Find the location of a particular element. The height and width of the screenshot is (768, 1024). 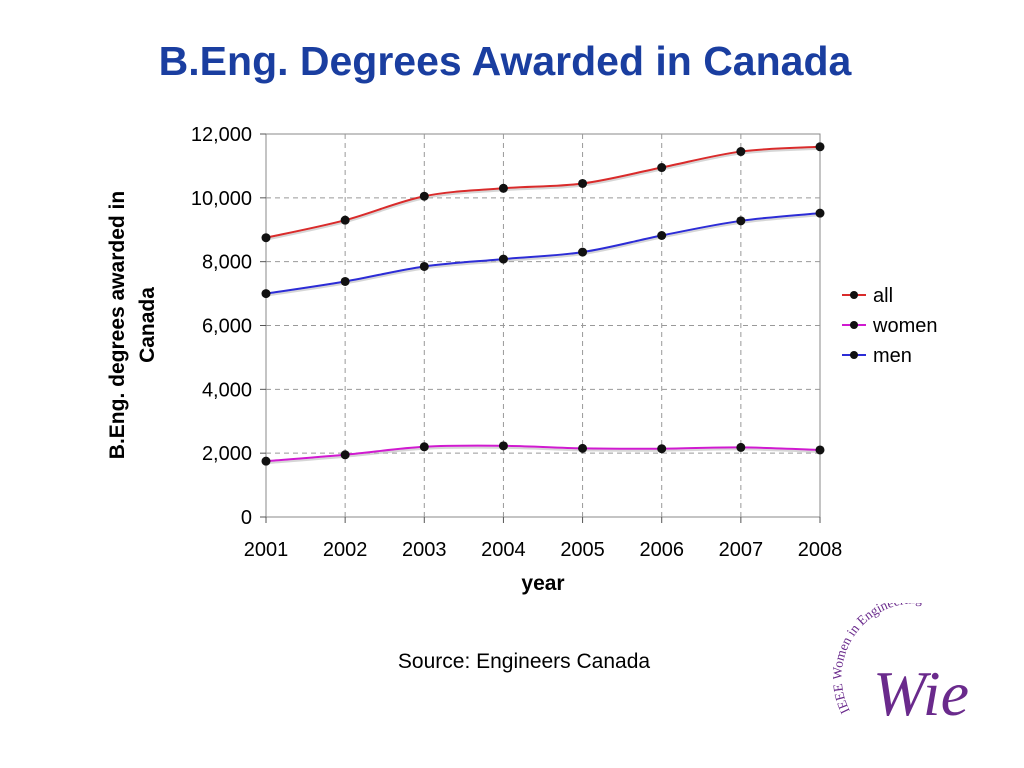

series-all is located at coordinates (543, 192).